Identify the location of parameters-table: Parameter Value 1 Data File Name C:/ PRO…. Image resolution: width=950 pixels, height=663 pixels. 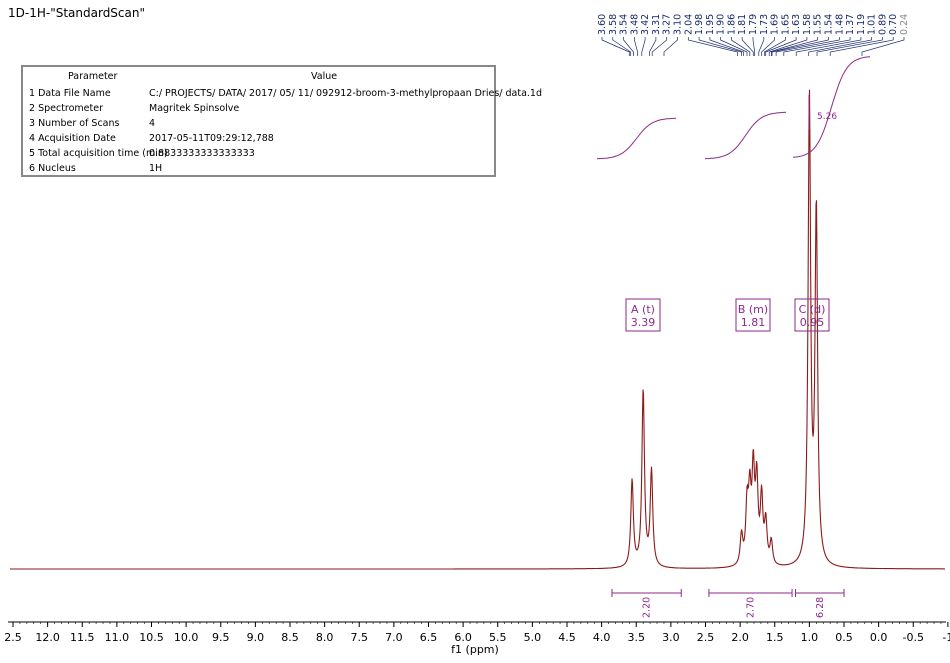
(281, 121).